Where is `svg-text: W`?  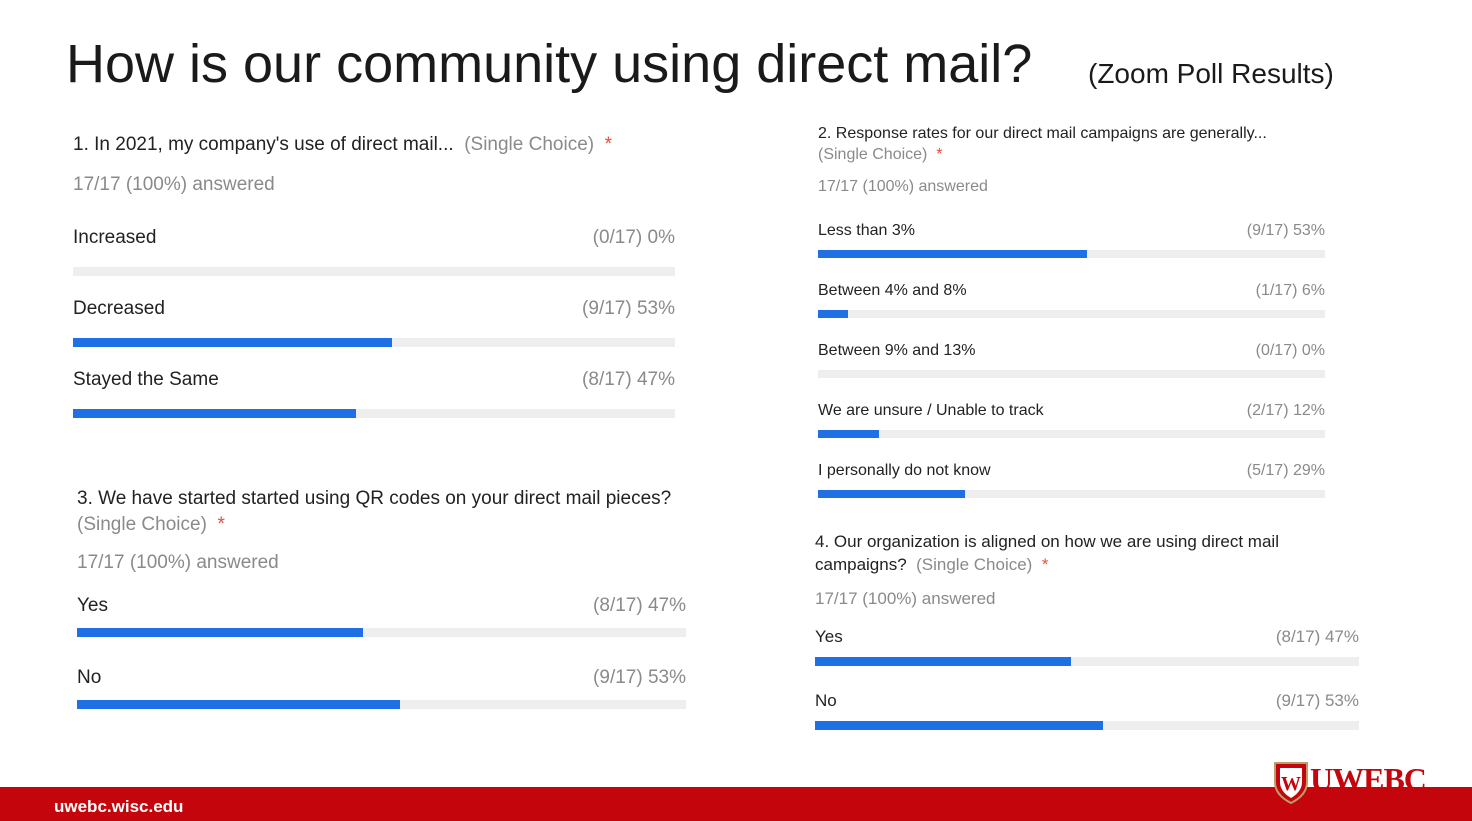
svg-text: W is located at coordinates (1291, 784).